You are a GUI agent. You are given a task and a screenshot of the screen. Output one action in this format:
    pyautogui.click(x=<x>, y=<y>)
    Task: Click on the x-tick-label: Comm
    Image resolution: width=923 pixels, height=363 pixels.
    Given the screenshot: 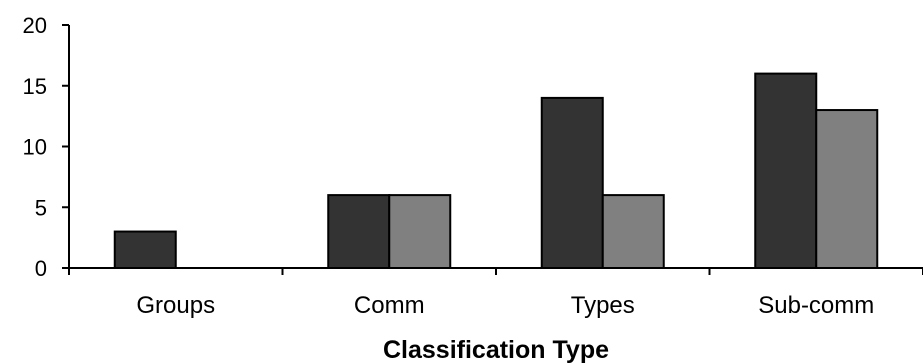 What is the action you would take?
    pyautogui.click(x=389, y=305)
    